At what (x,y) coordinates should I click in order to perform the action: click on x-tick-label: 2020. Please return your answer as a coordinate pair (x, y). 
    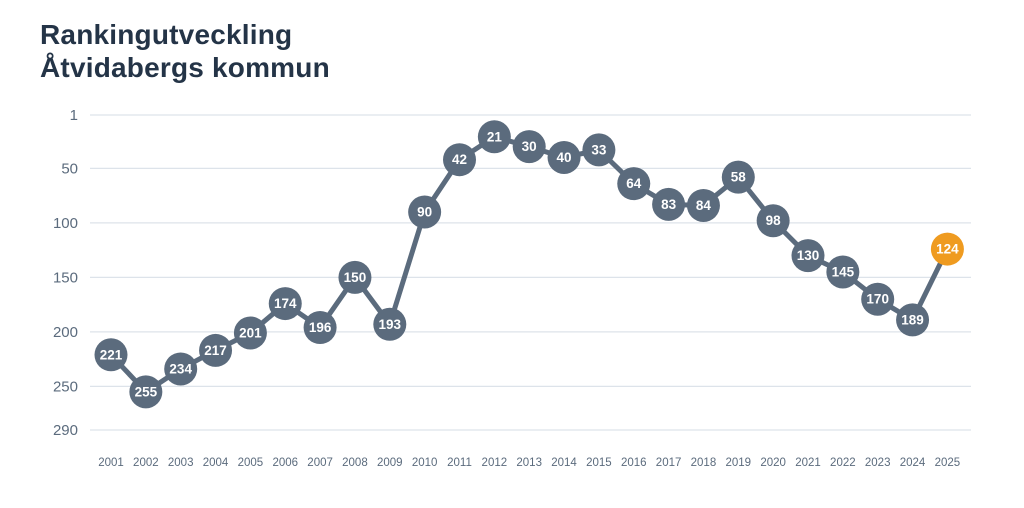
    Looking at the image, I should click on (773, 463).